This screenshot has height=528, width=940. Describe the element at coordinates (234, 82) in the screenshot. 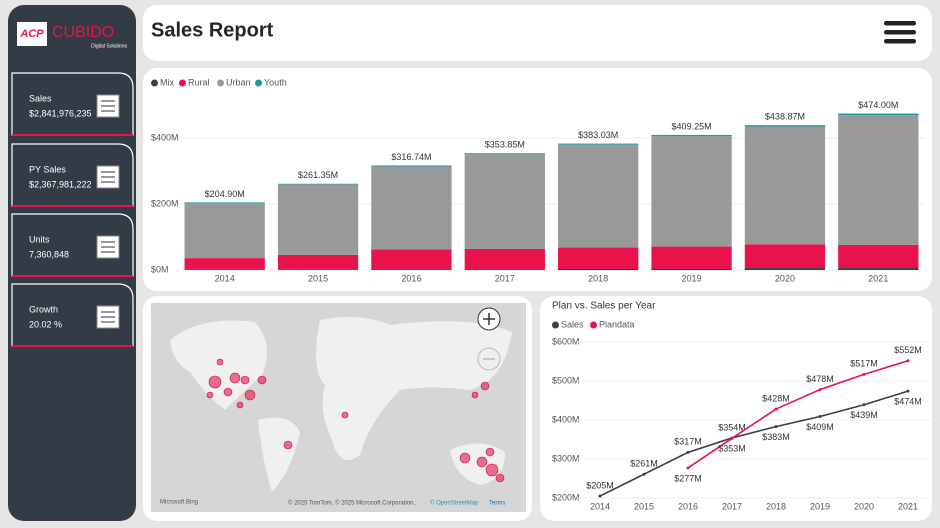

I see `legend-item: Urban` at that location.